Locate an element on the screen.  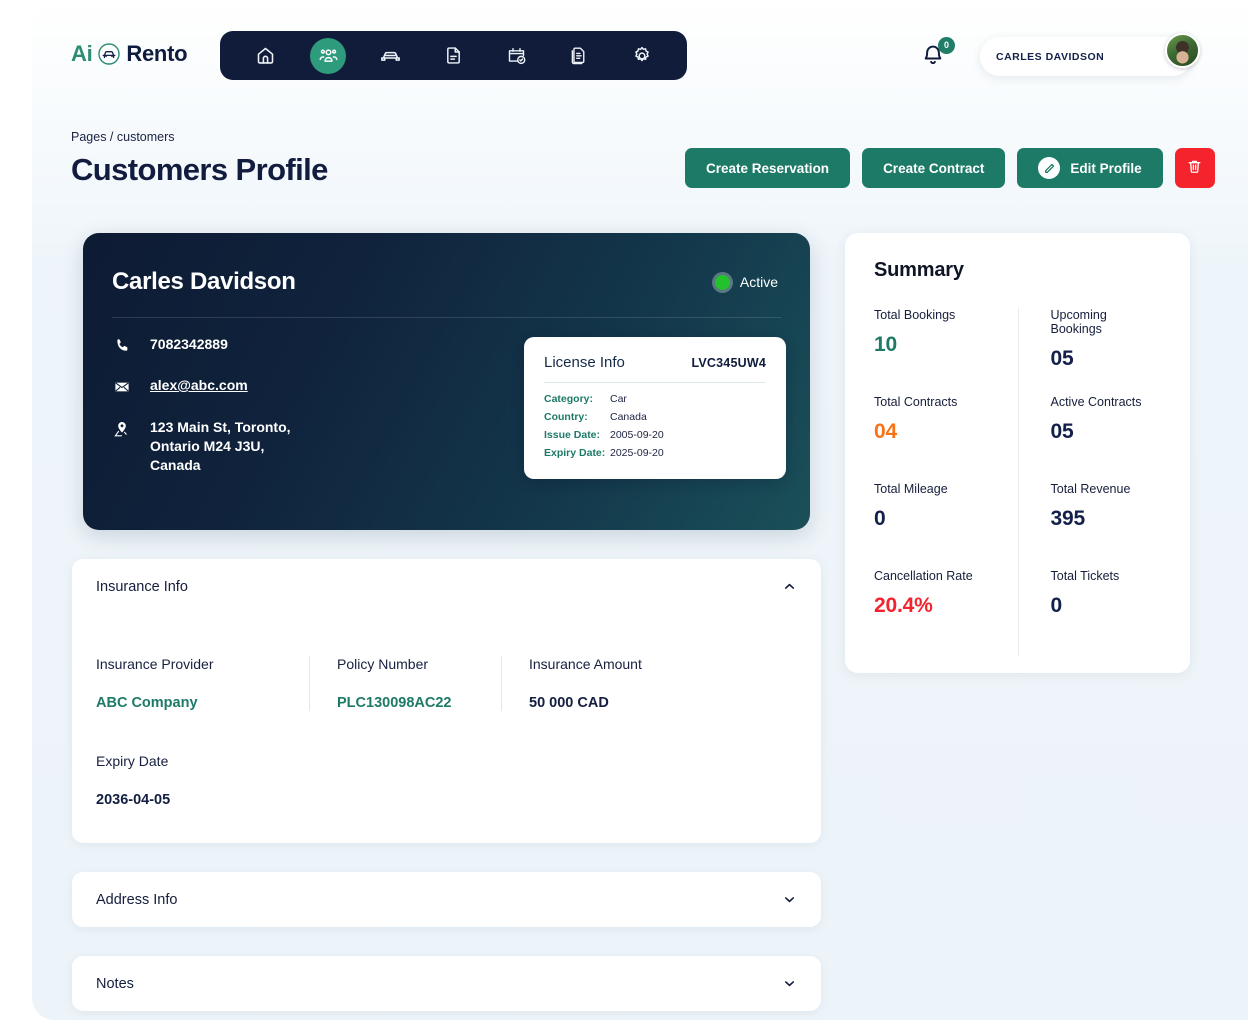
summary-row: Total Contracts 04 Active Contracts 05 is located at coordinates (1017, 438).